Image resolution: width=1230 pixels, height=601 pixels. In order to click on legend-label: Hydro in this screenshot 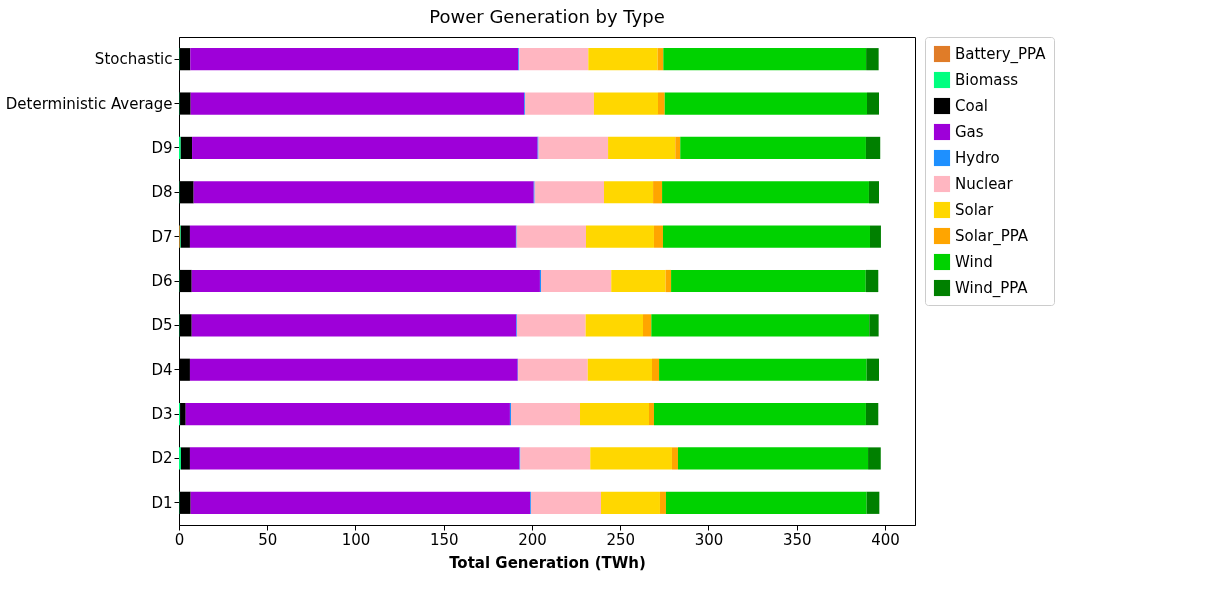, I will do `click(977, 158)`.